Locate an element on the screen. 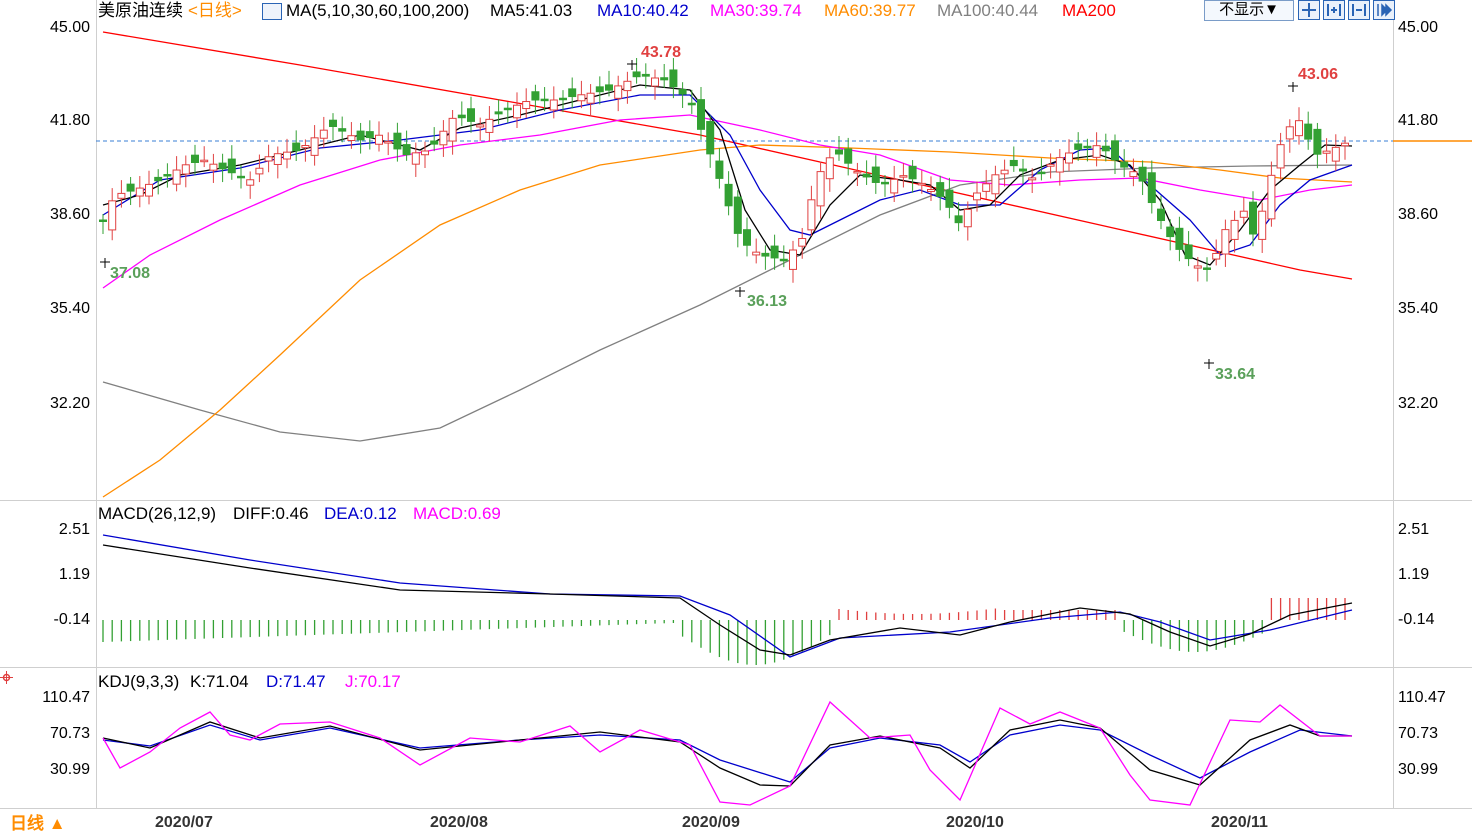 Image resolution: width=1472 pixels, height=836 pixels. zoom-in-icon is located at coordinates (1334, 10).